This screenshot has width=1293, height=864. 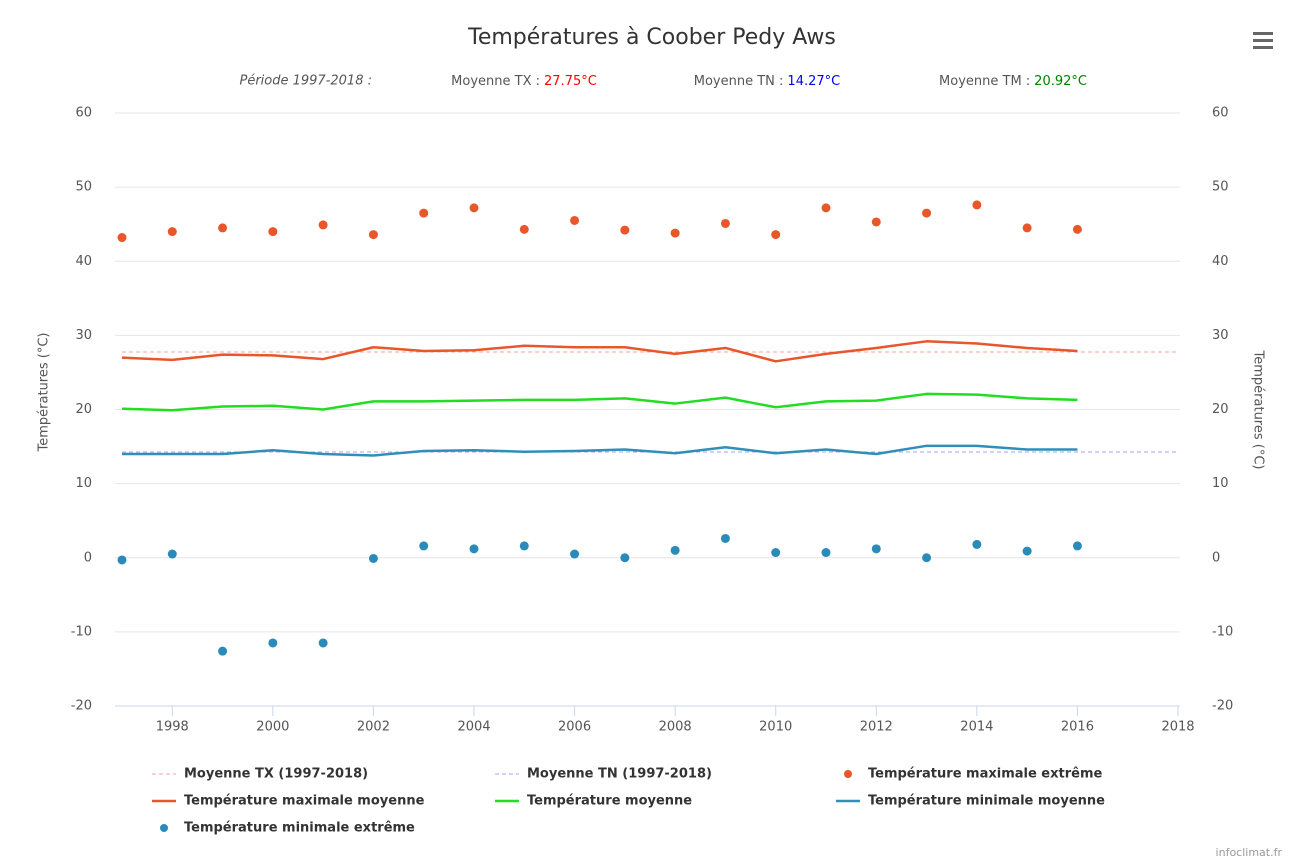 I want to click on y2-tick-label: -10, so click(x=1222, y=631).